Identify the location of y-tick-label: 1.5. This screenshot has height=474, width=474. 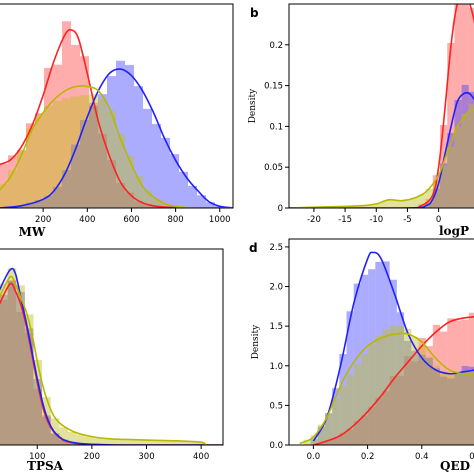
(276, 327).